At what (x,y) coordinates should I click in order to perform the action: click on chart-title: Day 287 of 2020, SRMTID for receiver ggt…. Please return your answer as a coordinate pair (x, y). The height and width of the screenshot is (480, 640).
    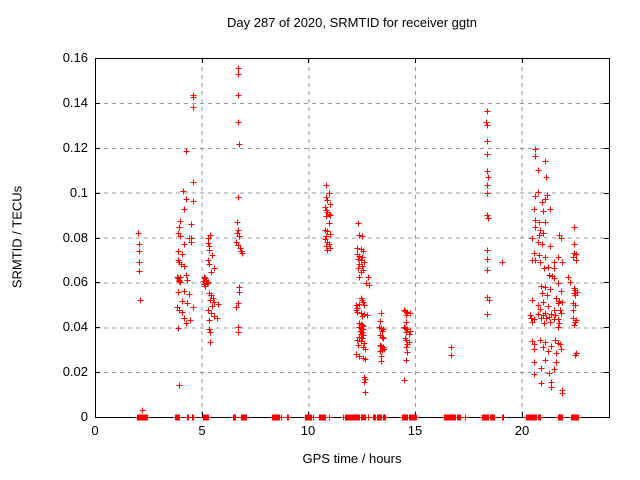
    Looking at the image, I should click on (351, 22).